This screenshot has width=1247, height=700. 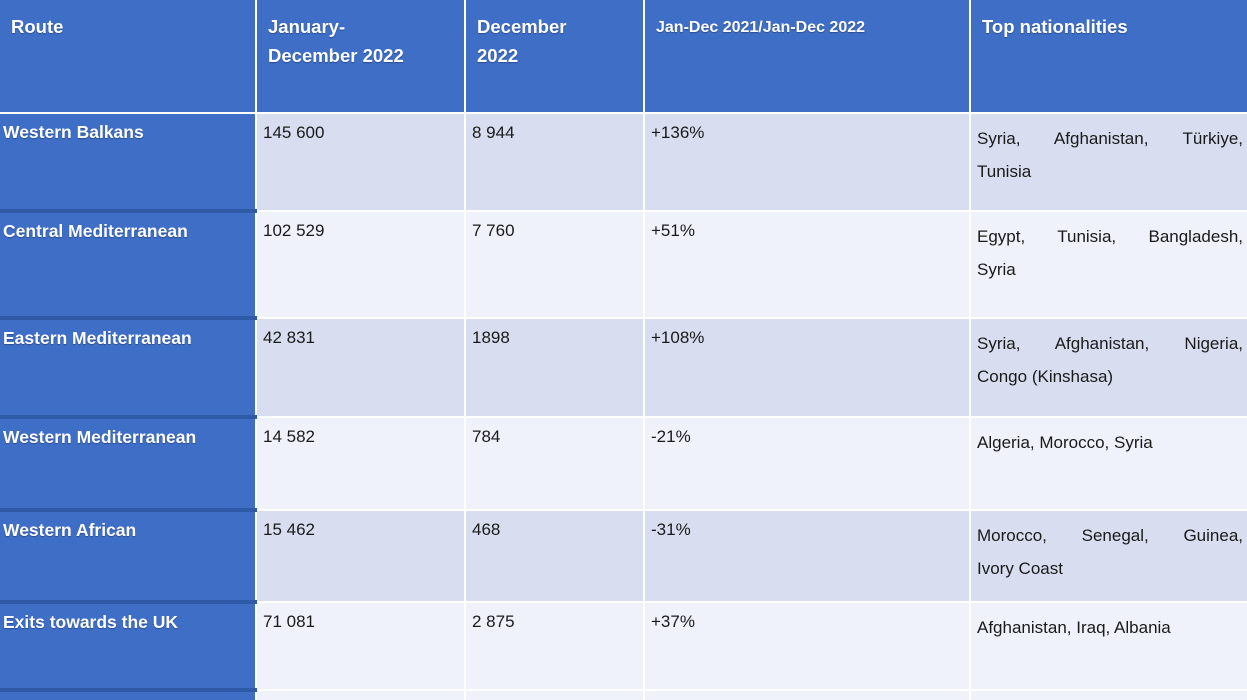 I want to click on total-2022-cell: 145 600, so click(x=361, y=162).